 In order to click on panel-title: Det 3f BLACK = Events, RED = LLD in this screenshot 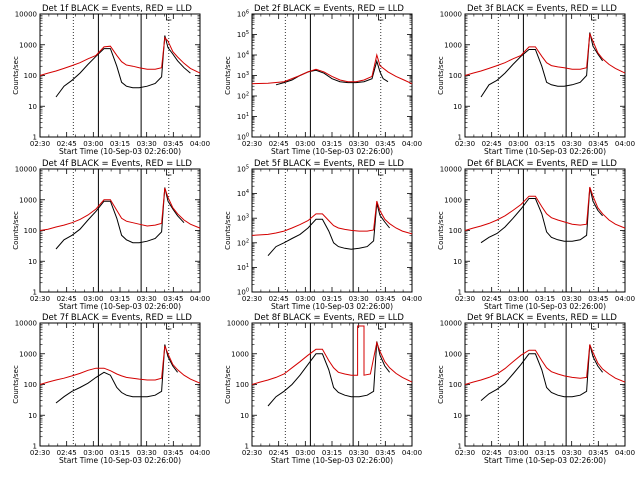, I will do `click(542, 9)`.